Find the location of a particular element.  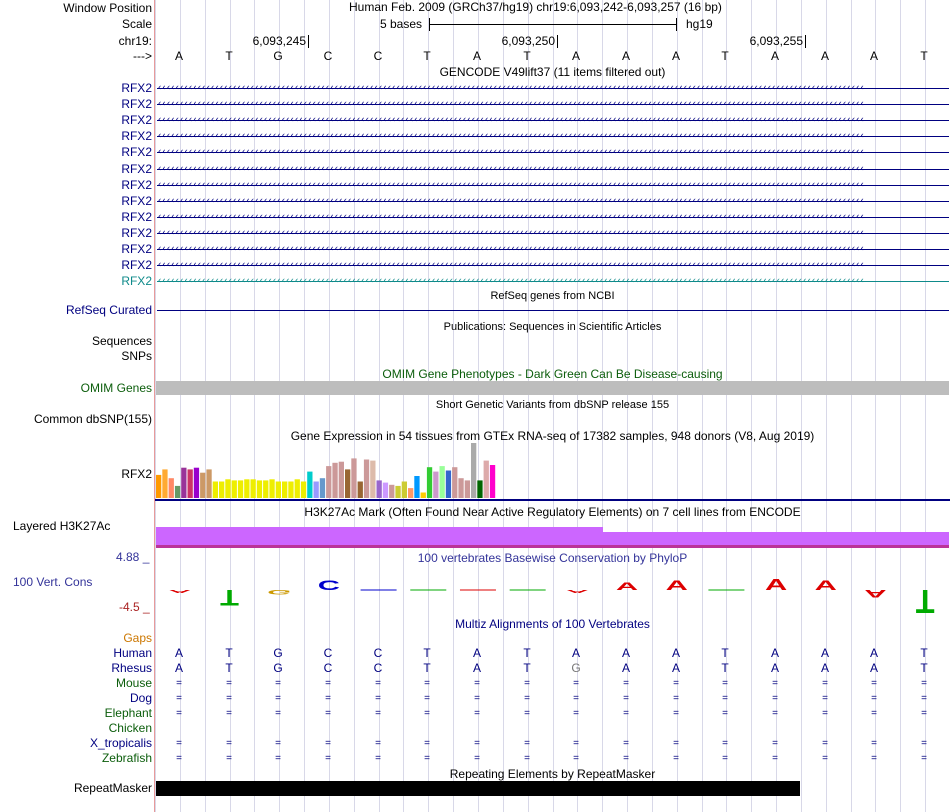

multiz-species-label: Rhesus is located at coordinates (131, 668).